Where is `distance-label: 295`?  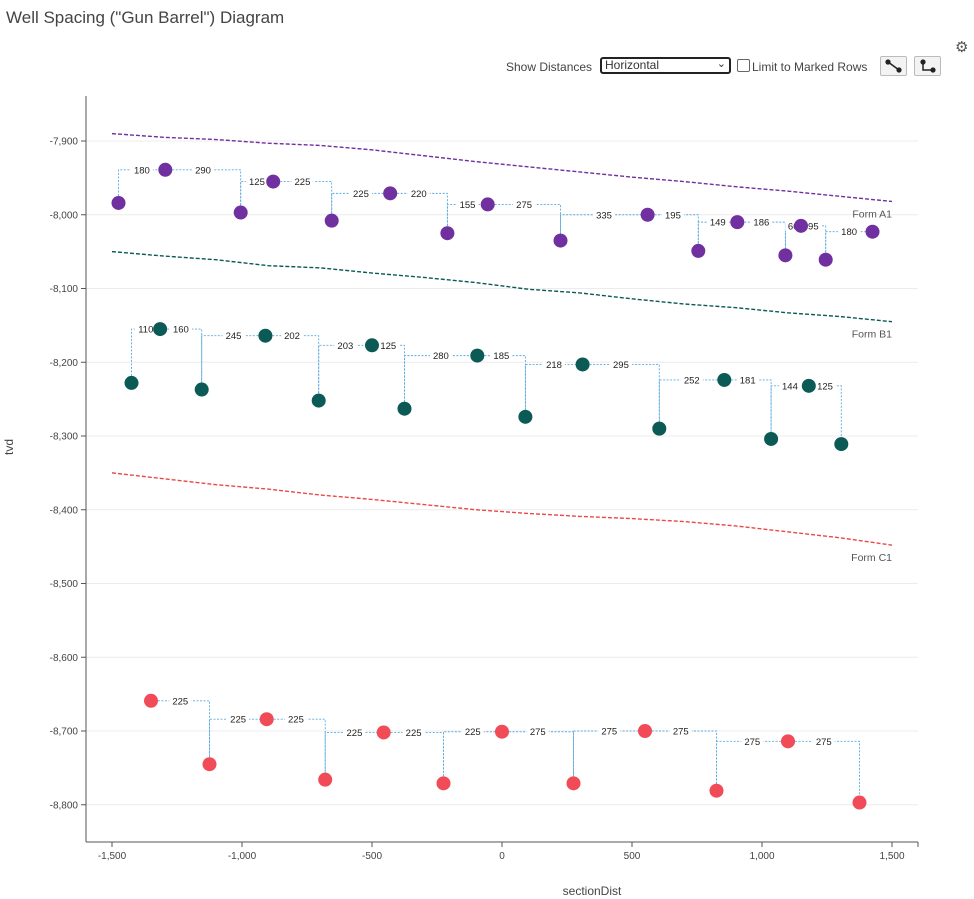
distance-label: 295 is located at coordinates (621, 365).